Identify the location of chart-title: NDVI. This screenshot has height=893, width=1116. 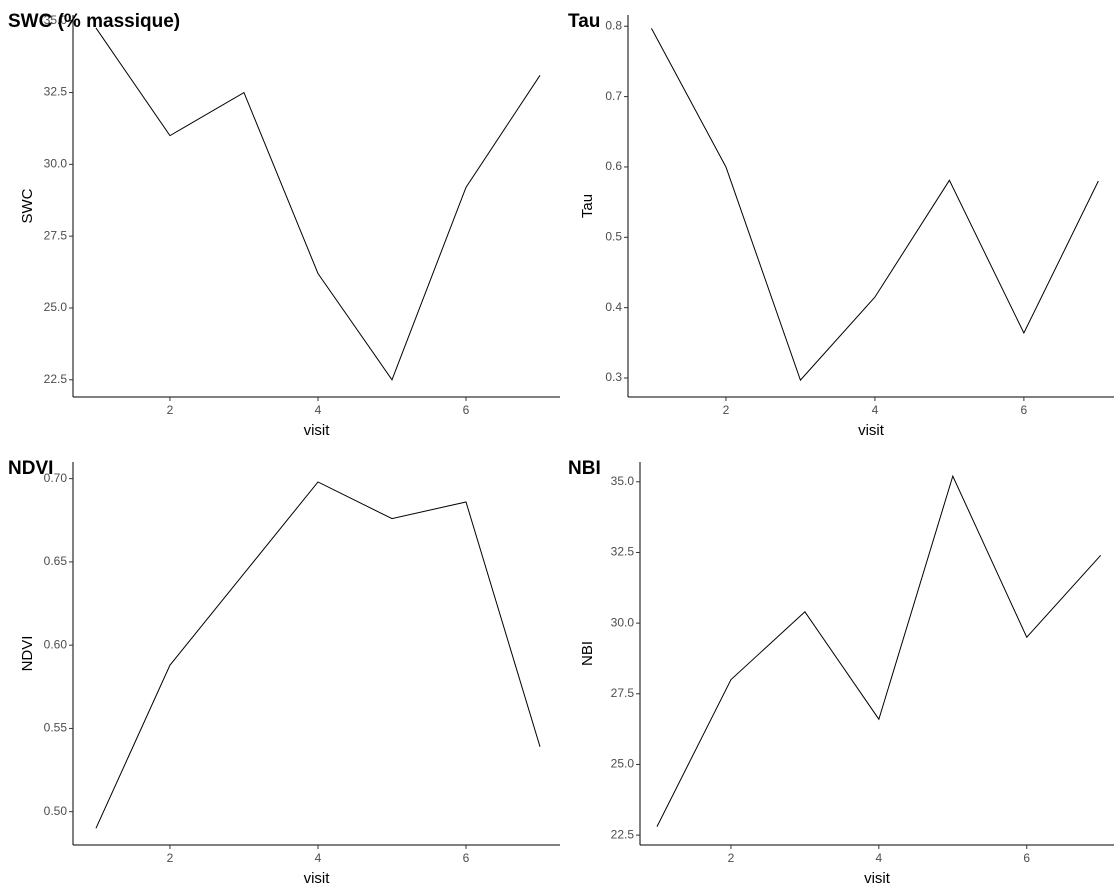
(30, 468).